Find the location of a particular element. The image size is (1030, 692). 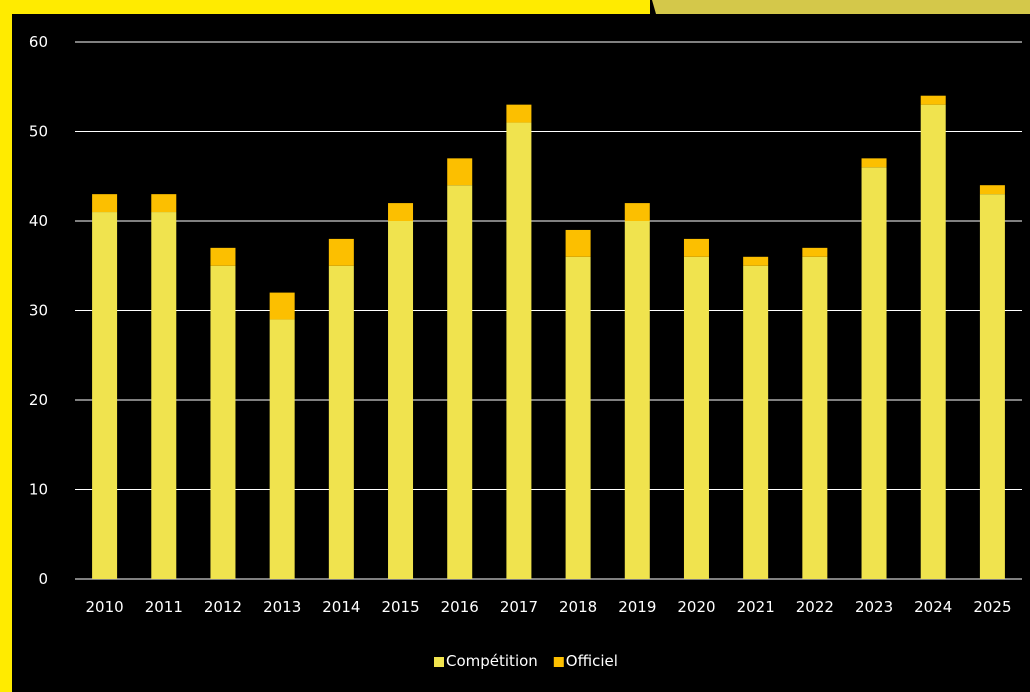

bar-2023-officiel is located at coordinates (874, 163).